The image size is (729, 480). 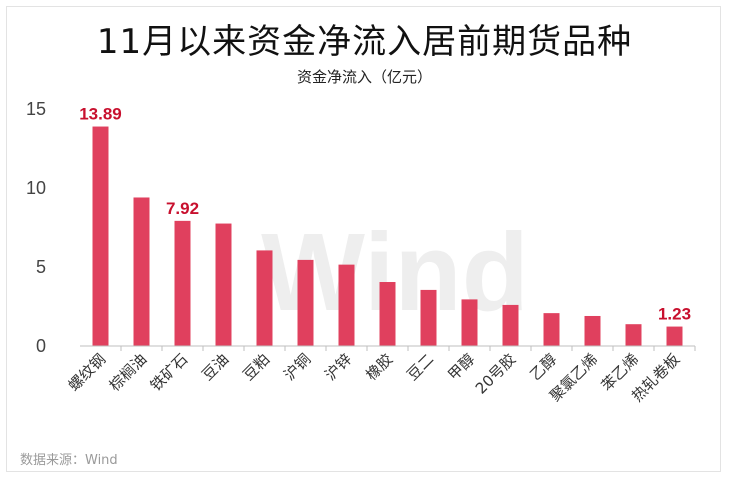 What do you see at coordinates (36, 188) in the screenshot?
I see `y-tick-label: 10` at bounding box center [36, 188].